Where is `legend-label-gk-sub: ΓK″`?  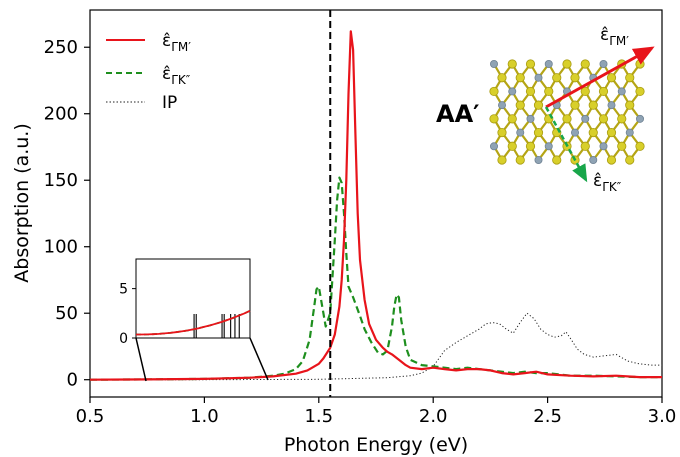 legend-label-gk-sub: ΓK″ is located at coordinates (181, 80).